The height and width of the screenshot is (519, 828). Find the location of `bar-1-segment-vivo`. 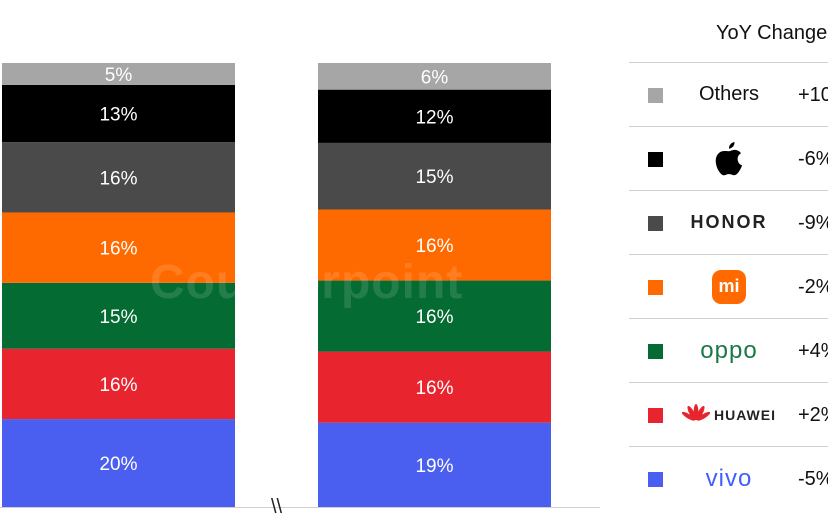

bar-1-segment-vivo is located at coordinates (118, 463).